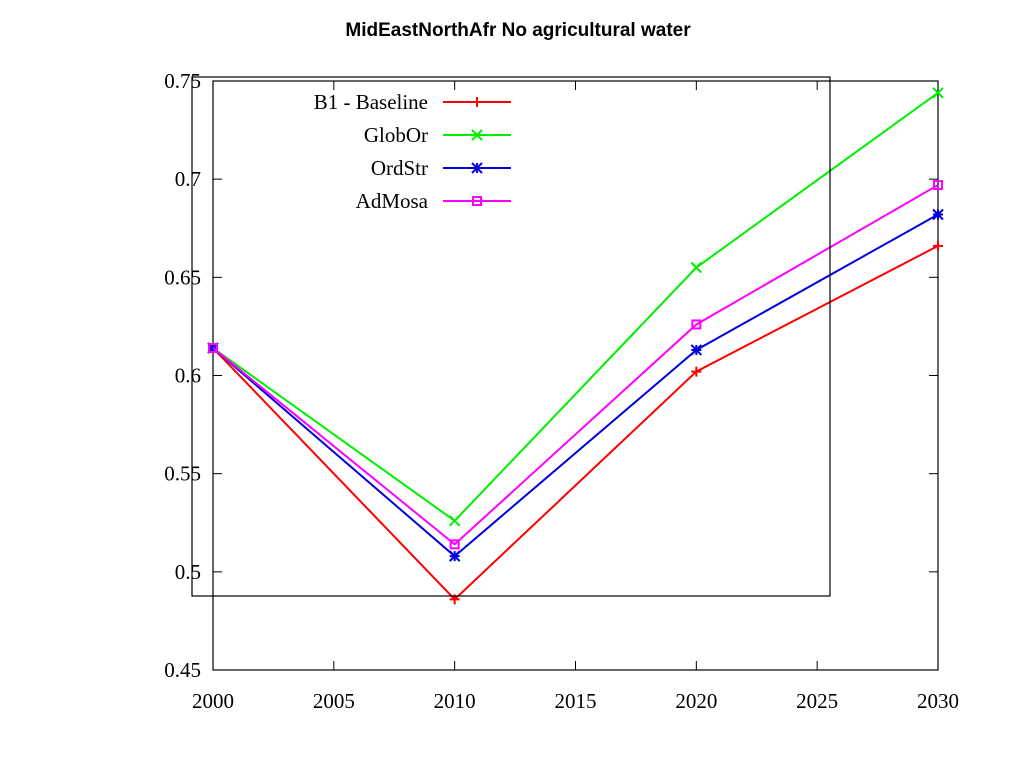  What do you see at coordinates (399, 168) in the screenshot?
I see `legend-label: OrdStr` at bounding box center [399, 168].